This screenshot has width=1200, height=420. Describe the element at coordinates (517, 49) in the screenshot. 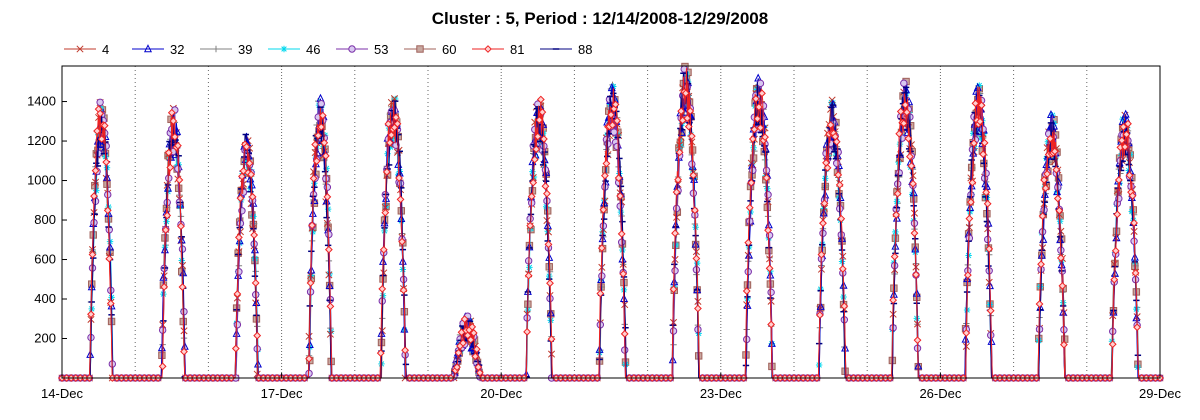

I see `legend-label: 81` at that location.